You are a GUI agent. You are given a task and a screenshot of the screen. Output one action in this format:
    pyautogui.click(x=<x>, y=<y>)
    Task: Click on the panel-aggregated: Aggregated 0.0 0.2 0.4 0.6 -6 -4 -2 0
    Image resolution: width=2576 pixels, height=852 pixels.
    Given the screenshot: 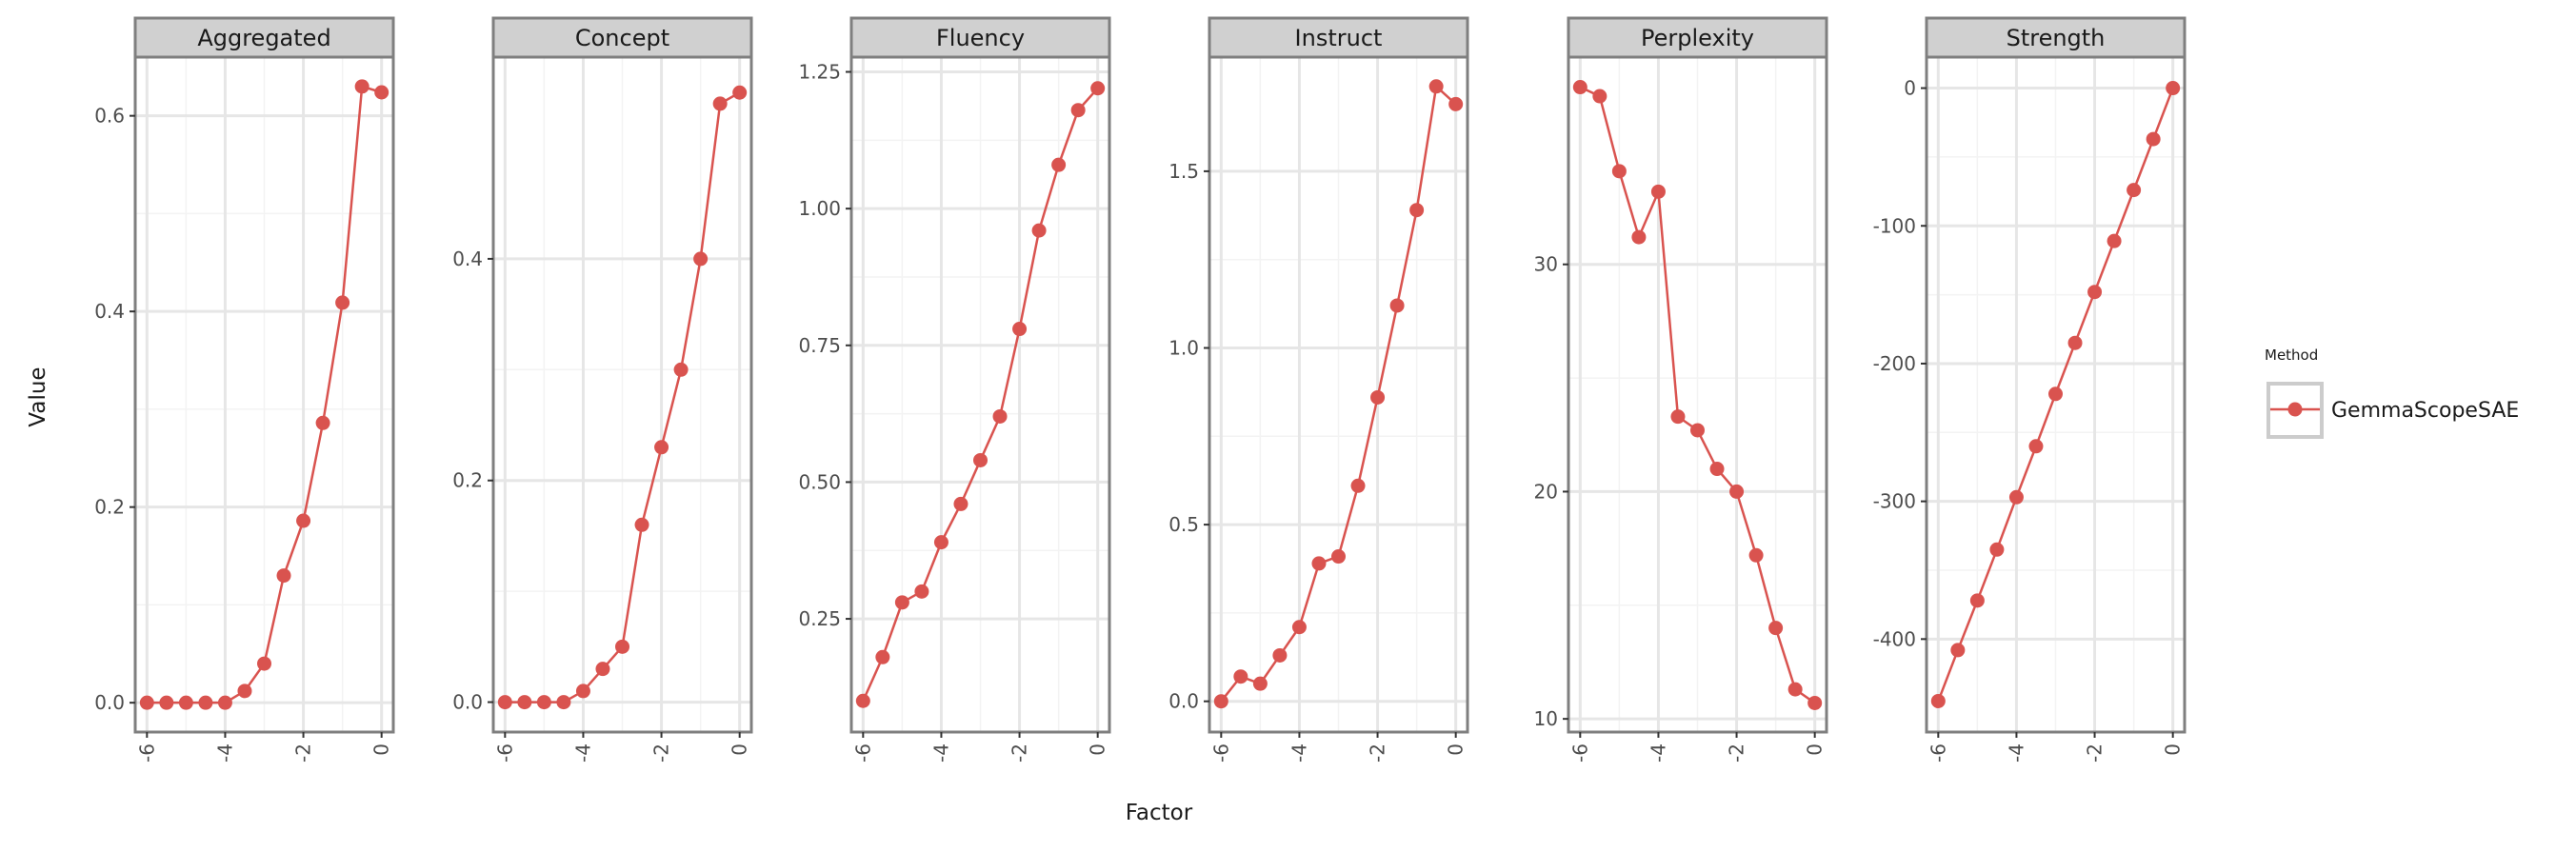 What is the action you would take?
    pyautogui.click(x=245, y=389)
    